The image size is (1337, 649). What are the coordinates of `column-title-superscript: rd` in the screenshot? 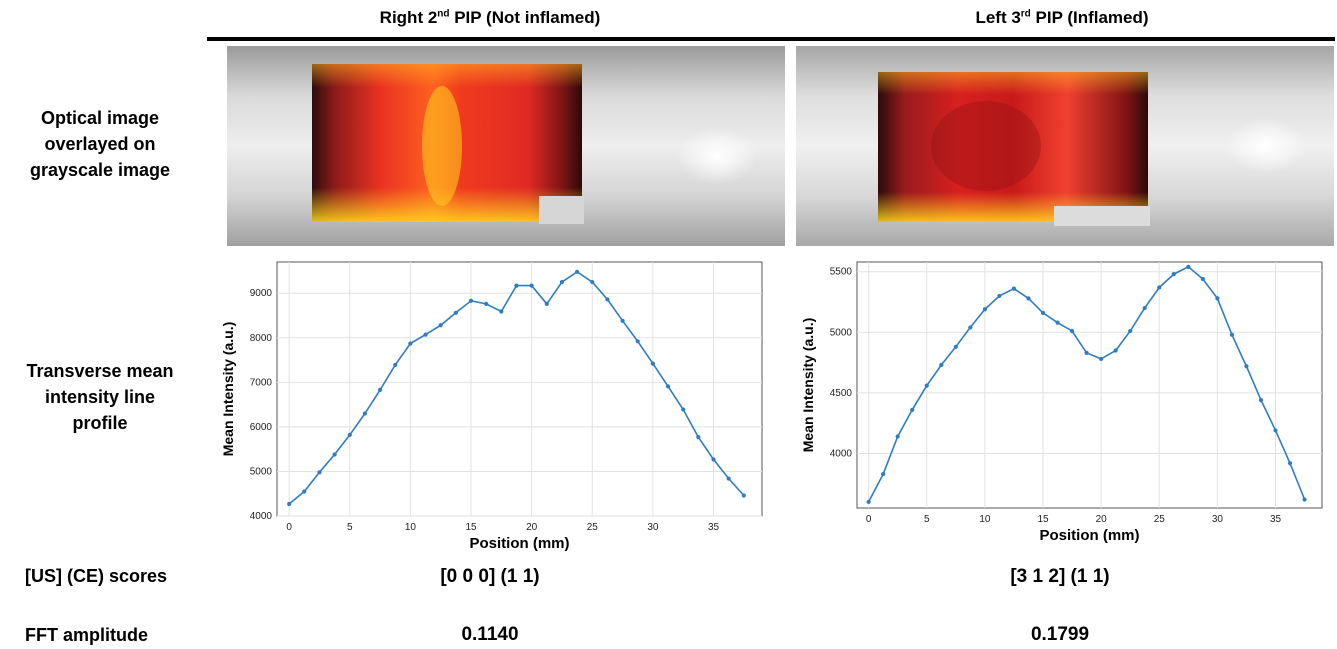 It's located at (1025, 14).